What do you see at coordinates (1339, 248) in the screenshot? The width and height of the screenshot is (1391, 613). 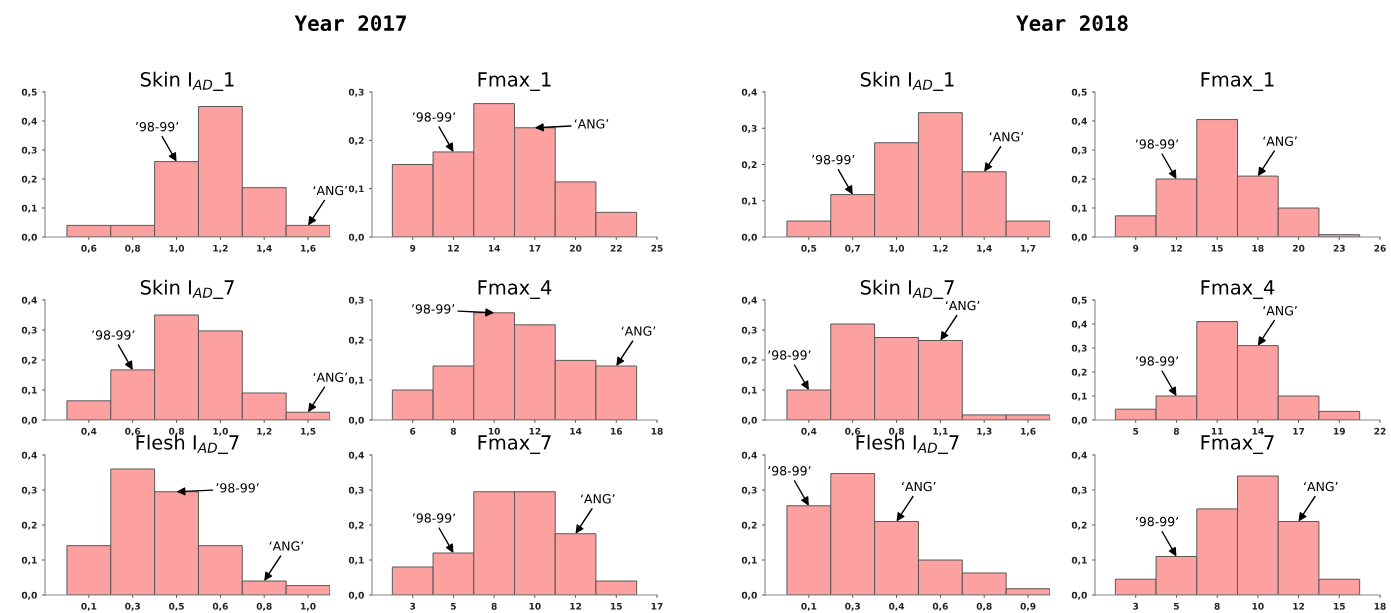 I see `x-tick-label: 23` at bounding box center [1339, 248].